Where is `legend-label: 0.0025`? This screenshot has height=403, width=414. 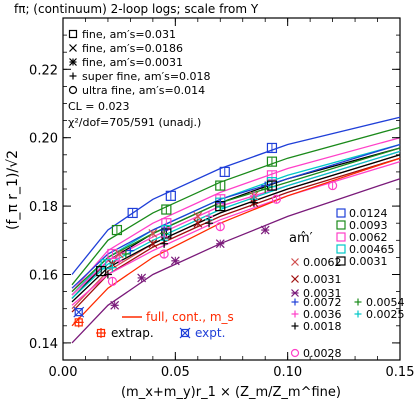 legend-label: 0.0025 is located at coordinates (385, 314).